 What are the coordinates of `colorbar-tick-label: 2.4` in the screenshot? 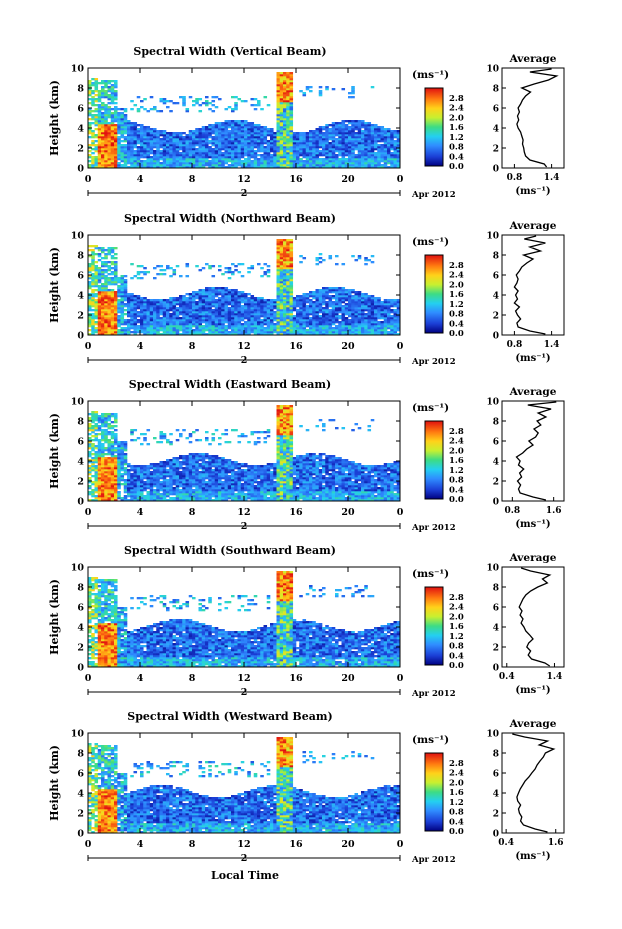 It's located at (456, 109).